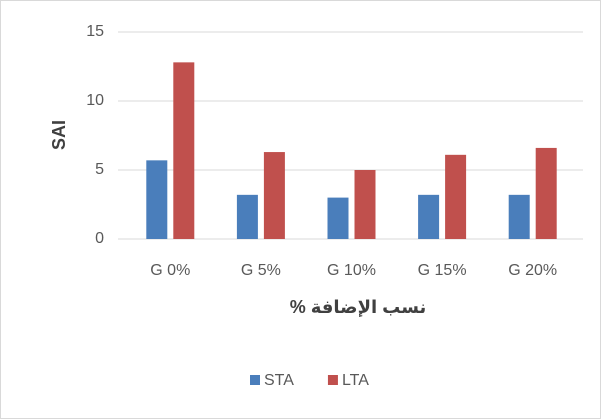 The image size is (601, 419). What do you see at coordinates (532, 270) in the screenshot?
I see `x-tick-label: G 20%` at bounding box center [532, 270].